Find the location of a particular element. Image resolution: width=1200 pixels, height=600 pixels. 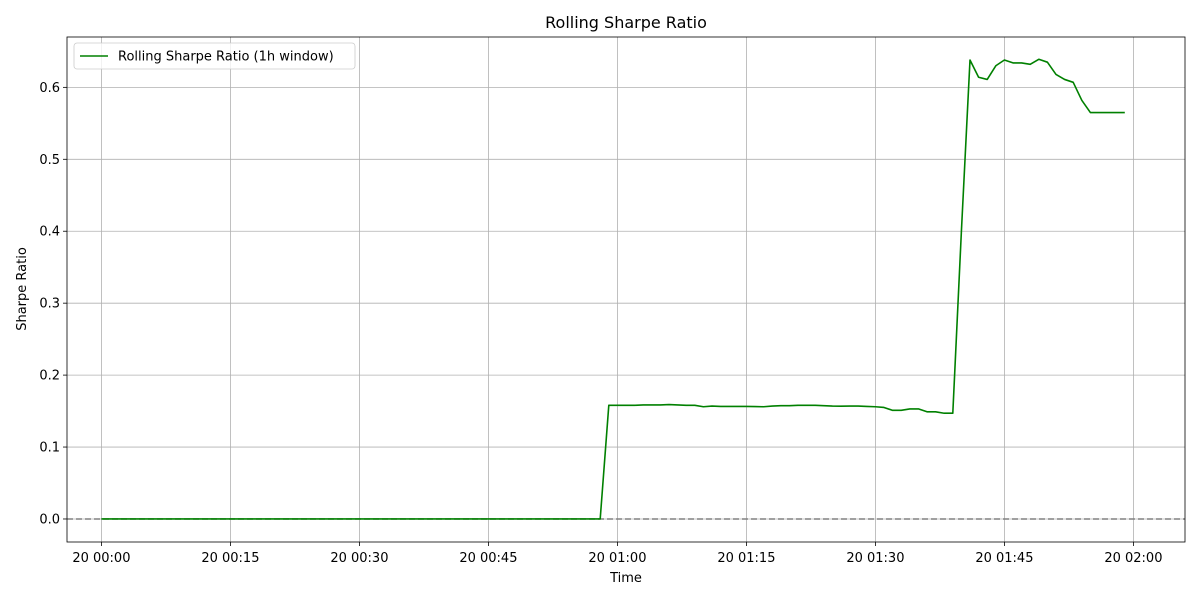

x-tick-label: 20 02:00 is located at coordinates (1133, 558).